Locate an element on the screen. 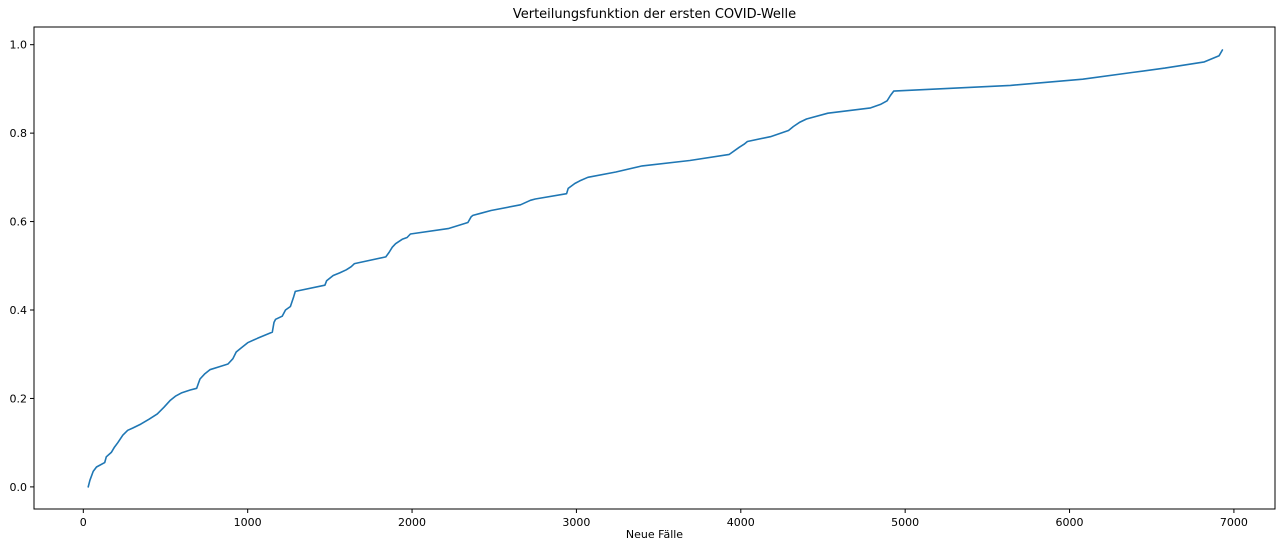  x-tick-label: 2000 is located at coordinates (412, 522).